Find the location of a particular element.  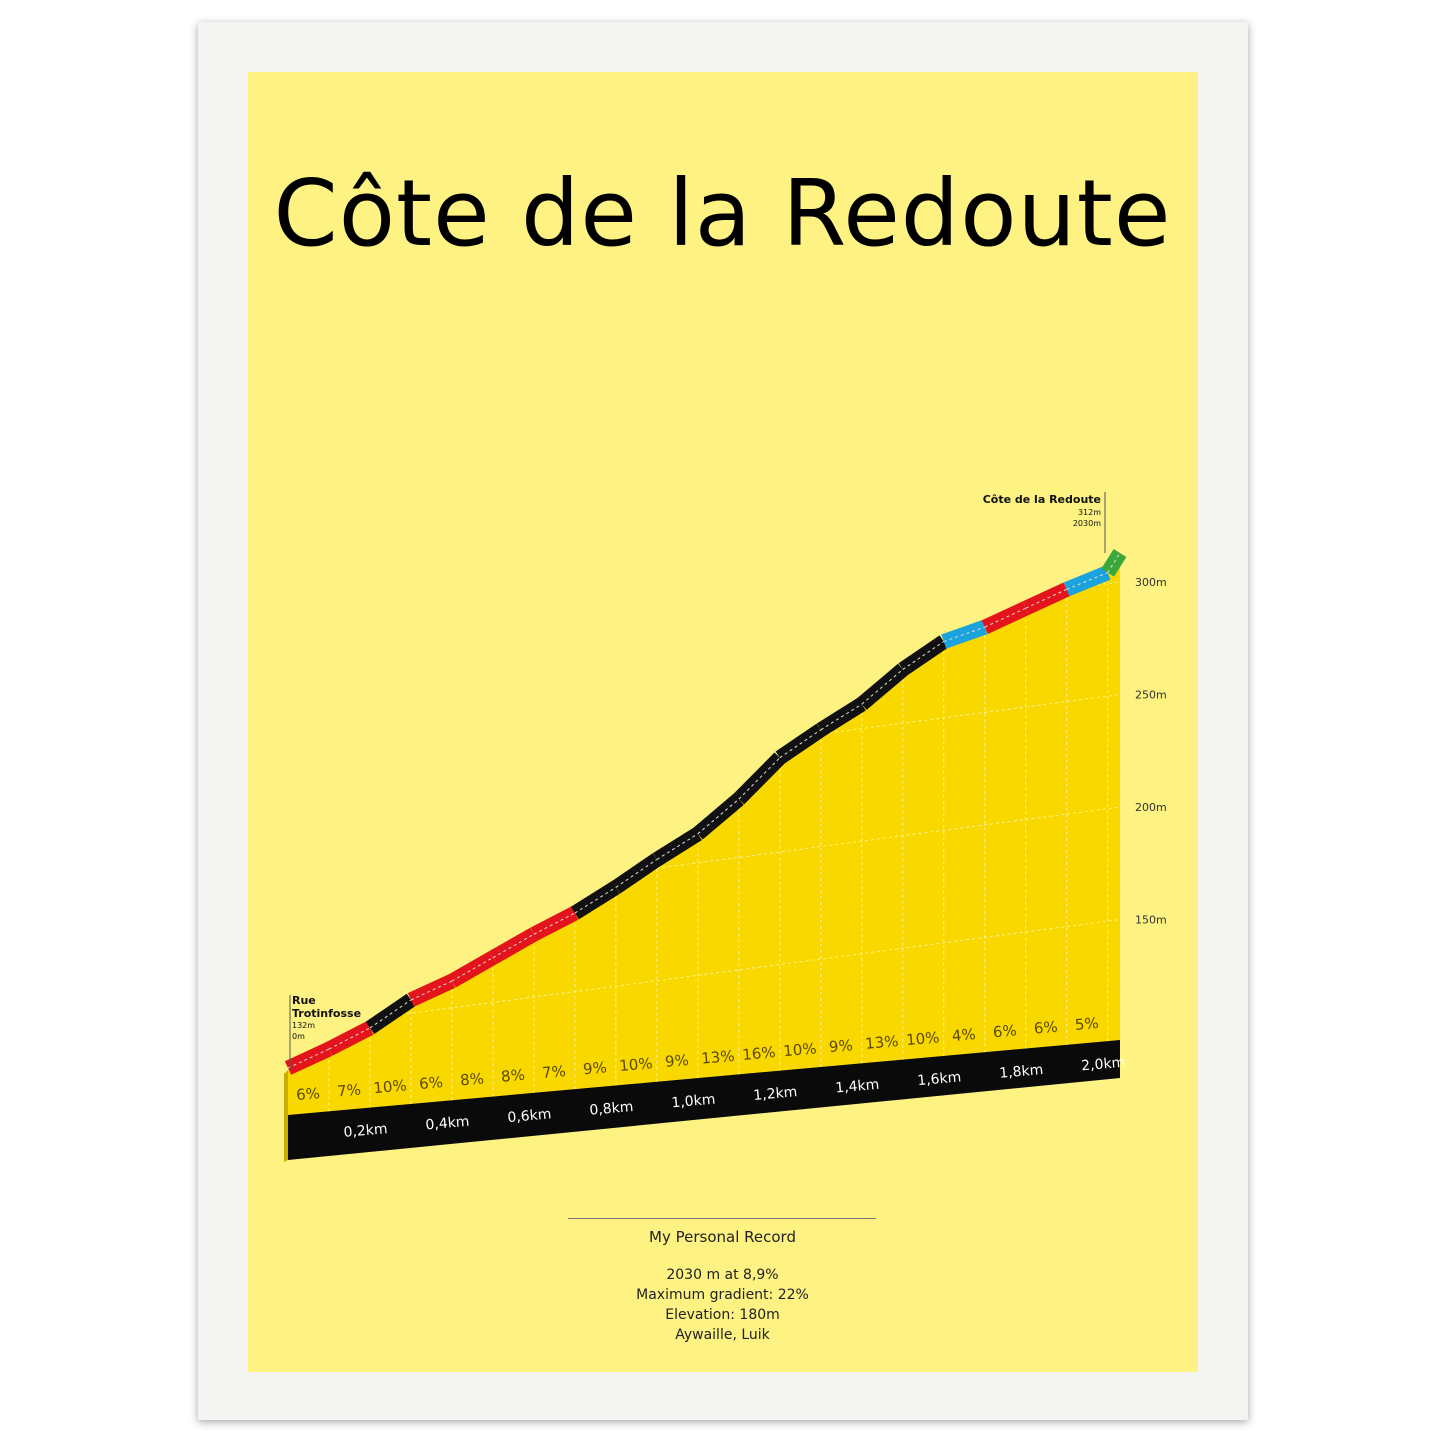

poster-title: Côte de la Redoute is located at coordinates (722, 213).